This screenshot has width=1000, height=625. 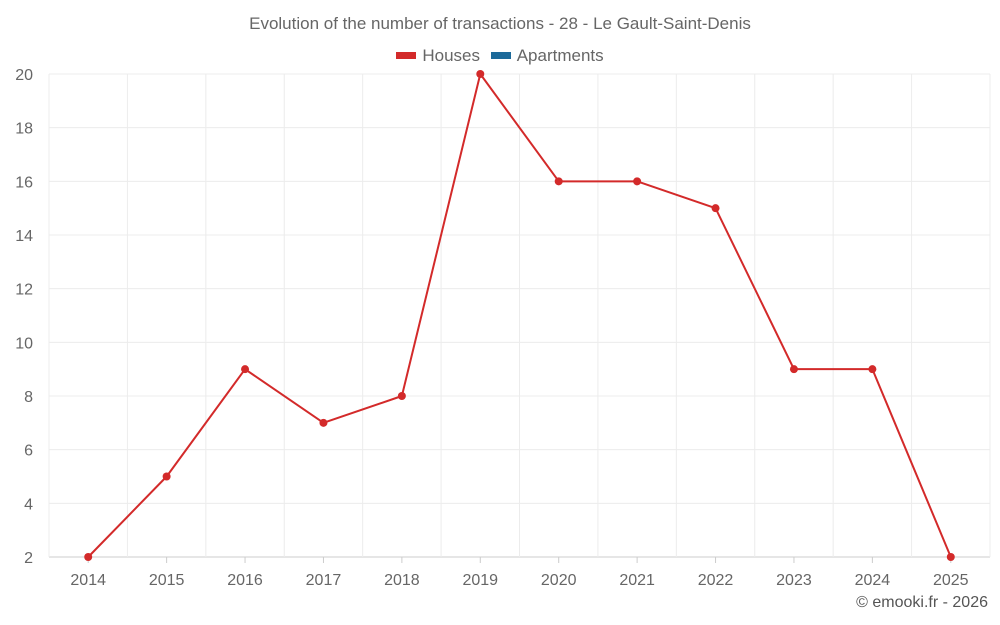 I want to click on y-tick-label-16: 16, so click(x=24, y=182).